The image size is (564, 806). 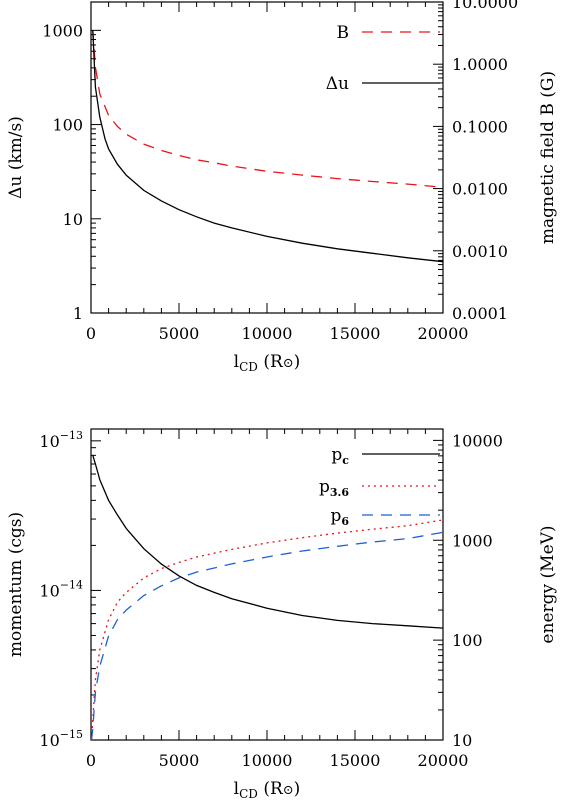 I want to click on y-tick-label: 10−13, so click(x=61, y=440).